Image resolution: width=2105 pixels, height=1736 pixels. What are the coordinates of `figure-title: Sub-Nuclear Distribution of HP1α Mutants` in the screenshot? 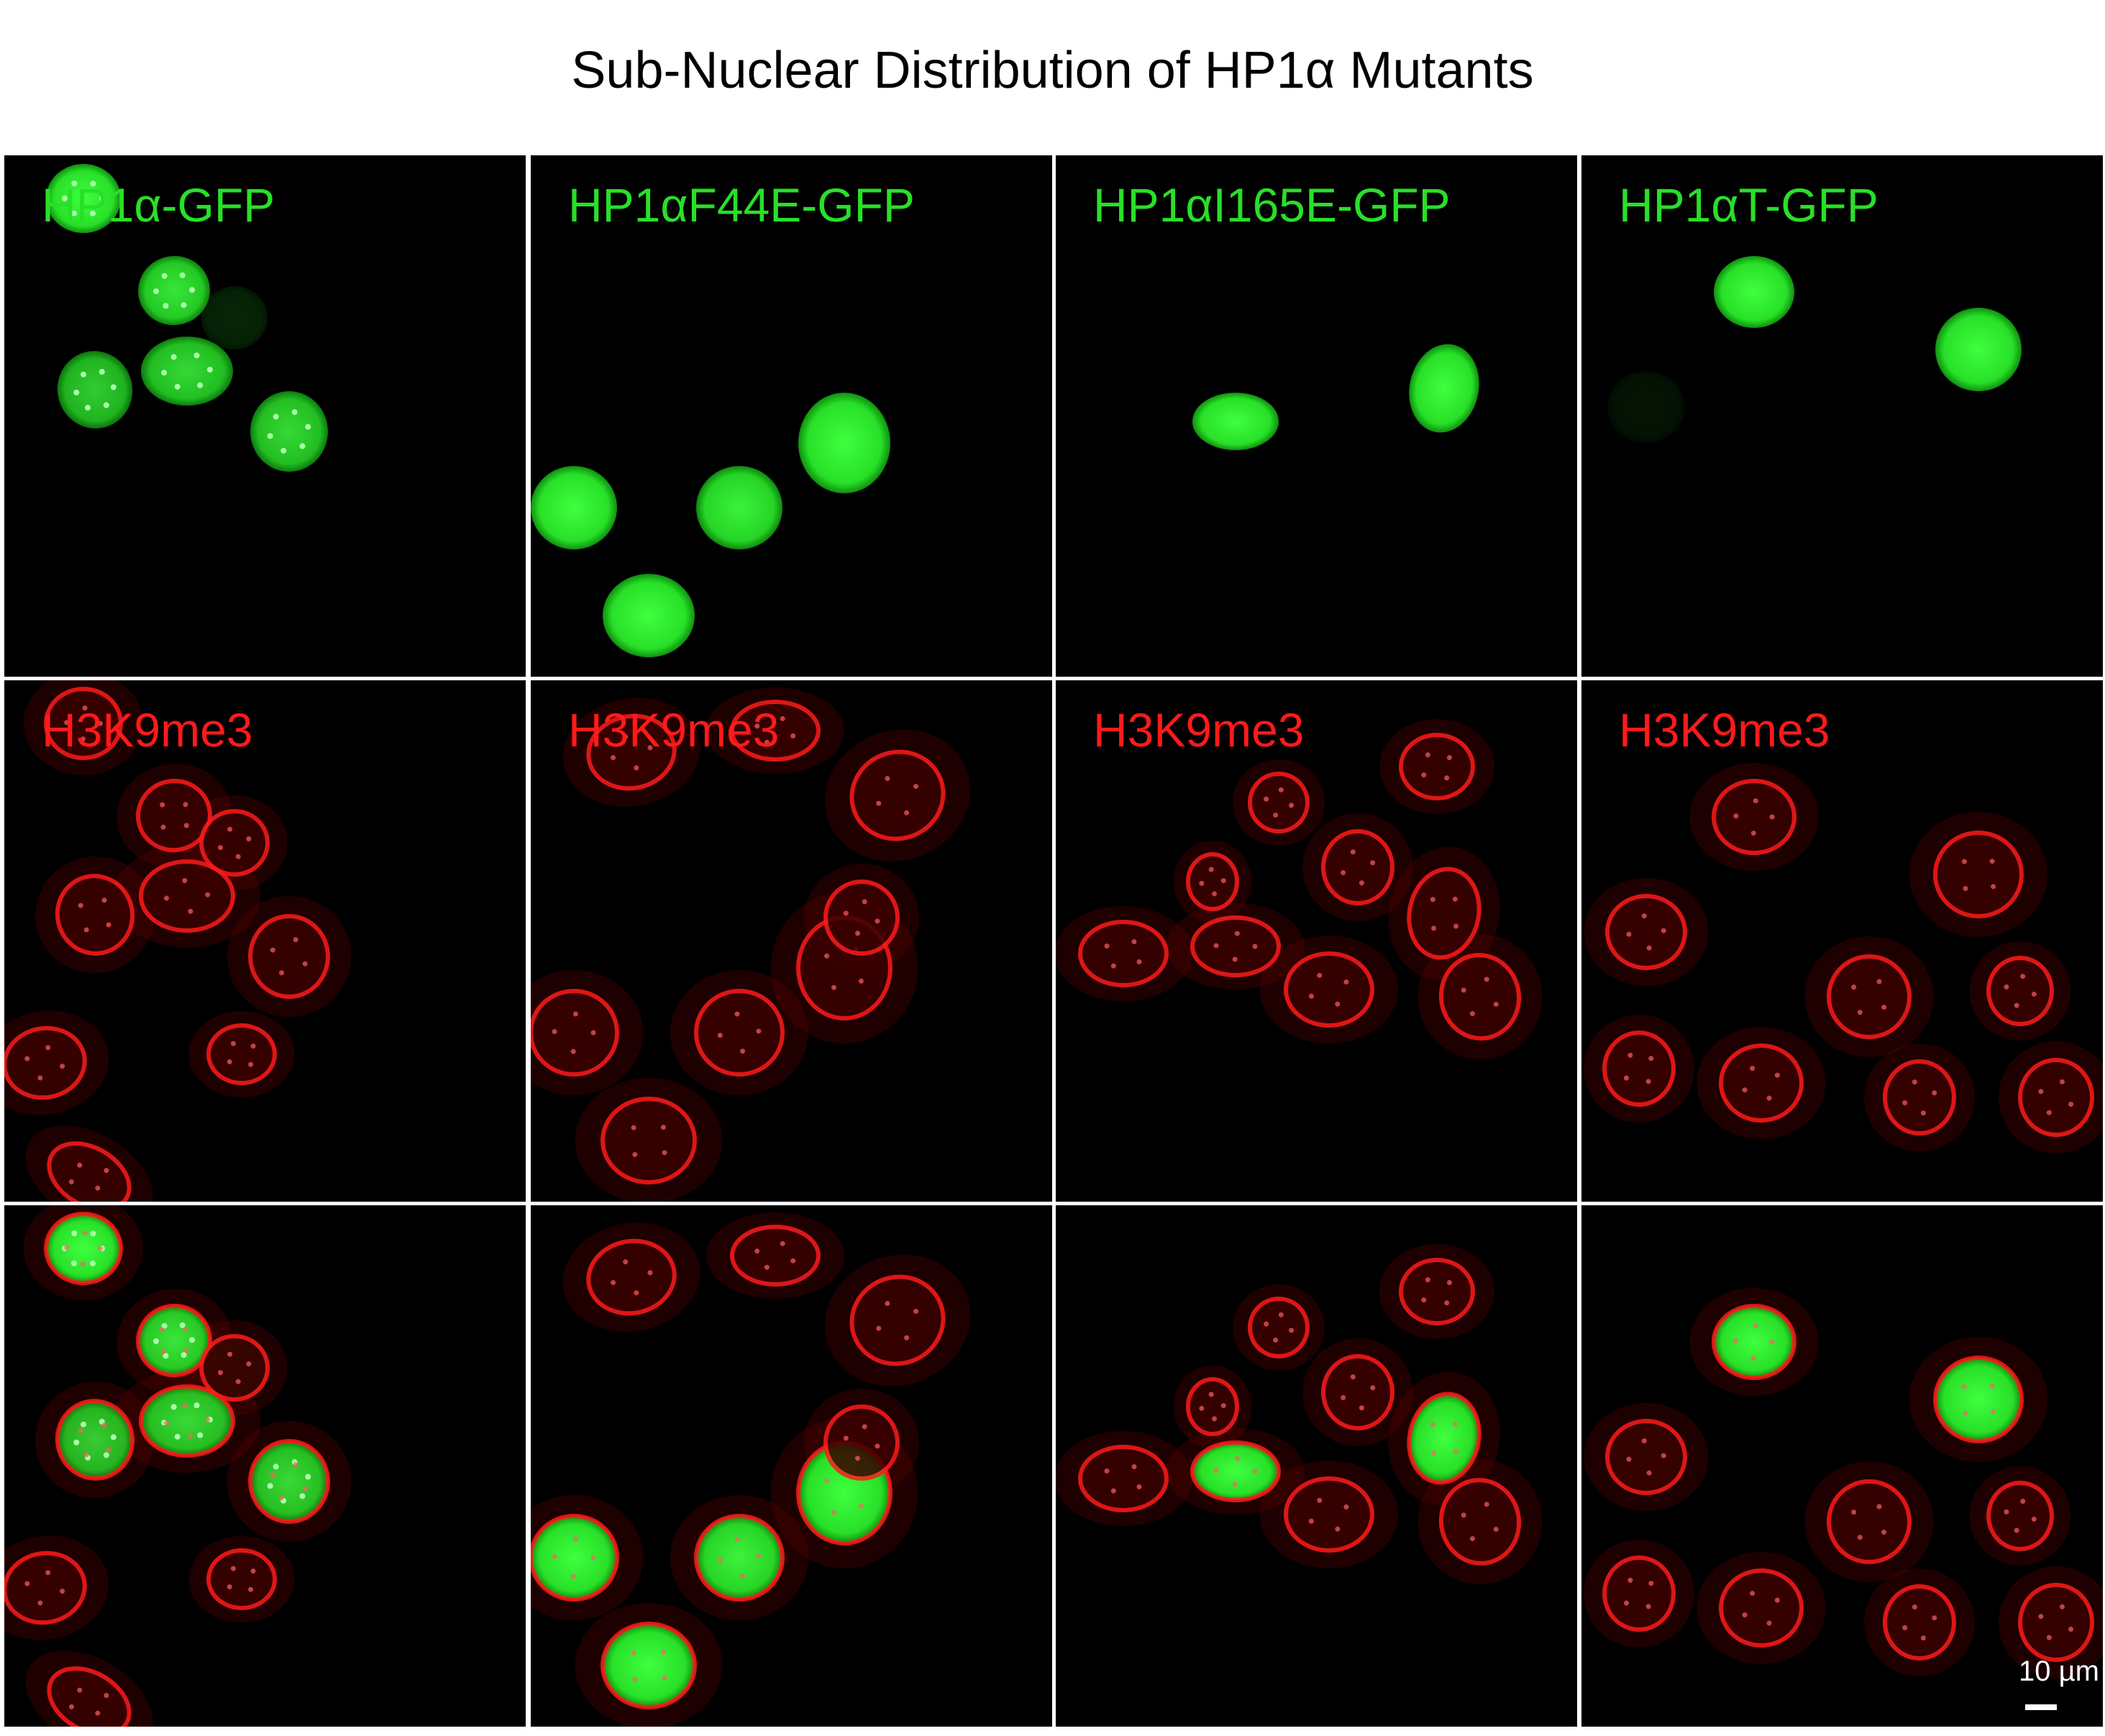 It's located at (1052, 70).